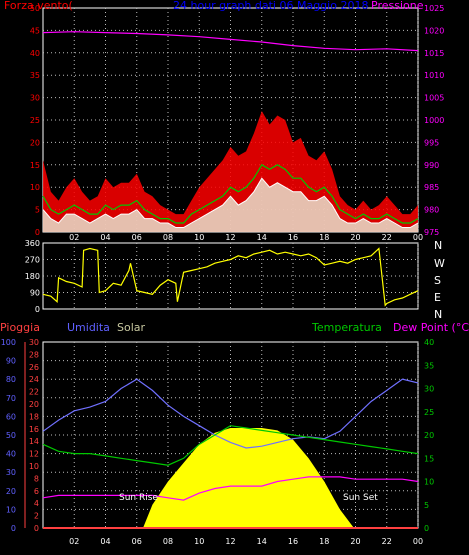  What do you see at coordinates (230, 41) in the screenshot?
I see `pressure-line` at bounding box center [230, 41].